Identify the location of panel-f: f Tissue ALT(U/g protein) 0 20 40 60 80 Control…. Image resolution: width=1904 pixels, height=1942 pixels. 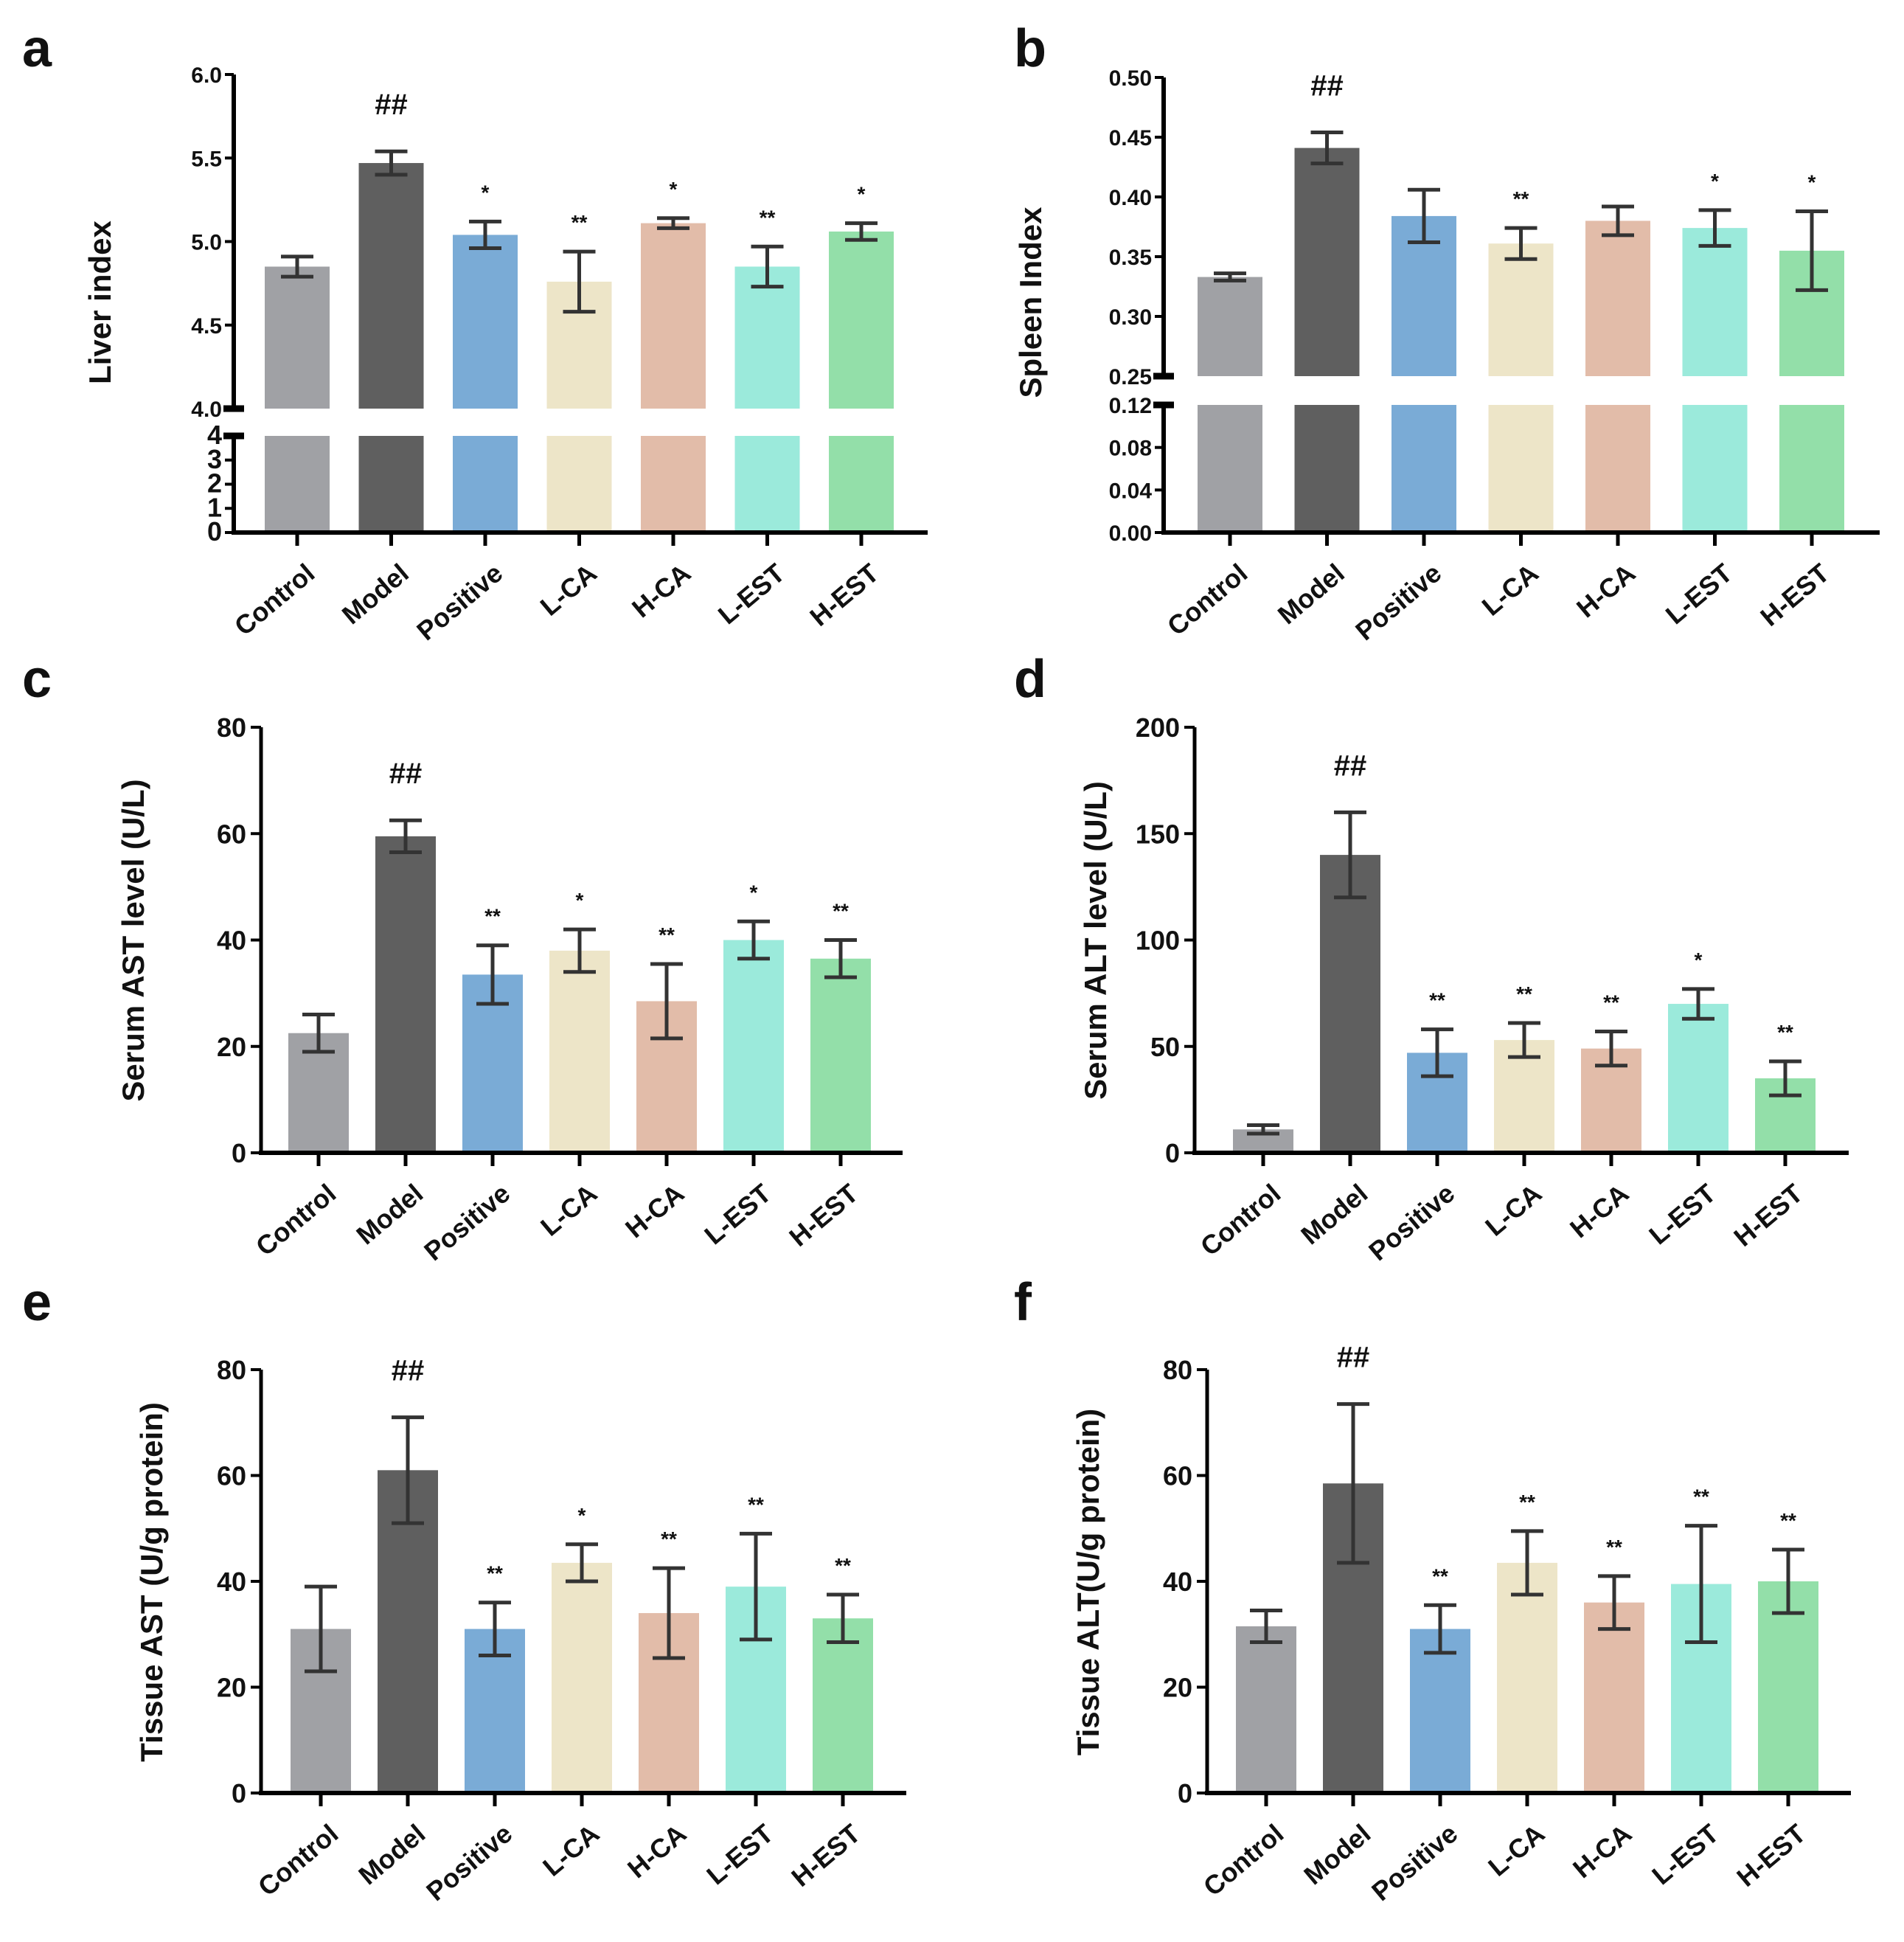
(1432, 1590).